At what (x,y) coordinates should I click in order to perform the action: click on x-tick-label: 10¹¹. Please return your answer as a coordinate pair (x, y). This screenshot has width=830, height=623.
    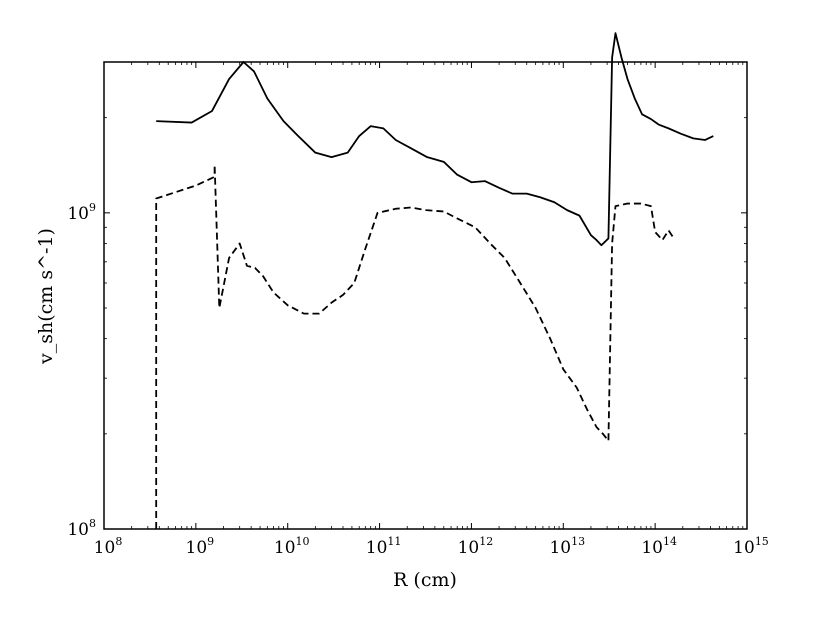
    Looking at the image, I should click on (384, 546).